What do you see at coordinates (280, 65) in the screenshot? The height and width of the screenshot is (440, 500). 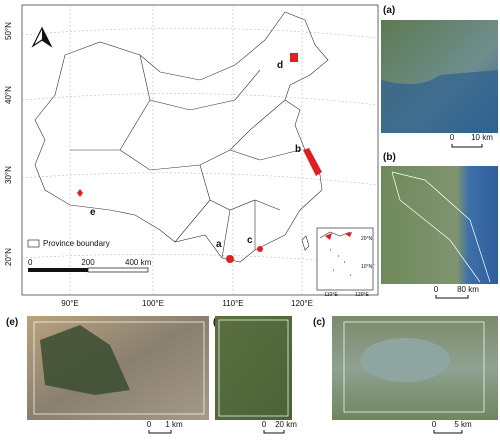 I see `site-label: d` at bounding box center [280, 65].